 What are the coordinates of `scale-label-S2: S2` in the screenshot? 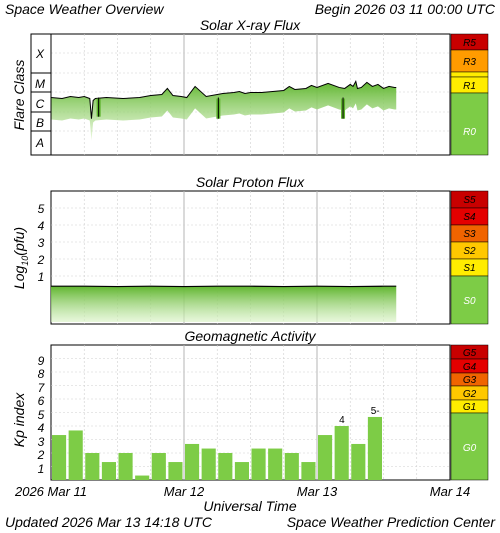 It's located at (469, 251).